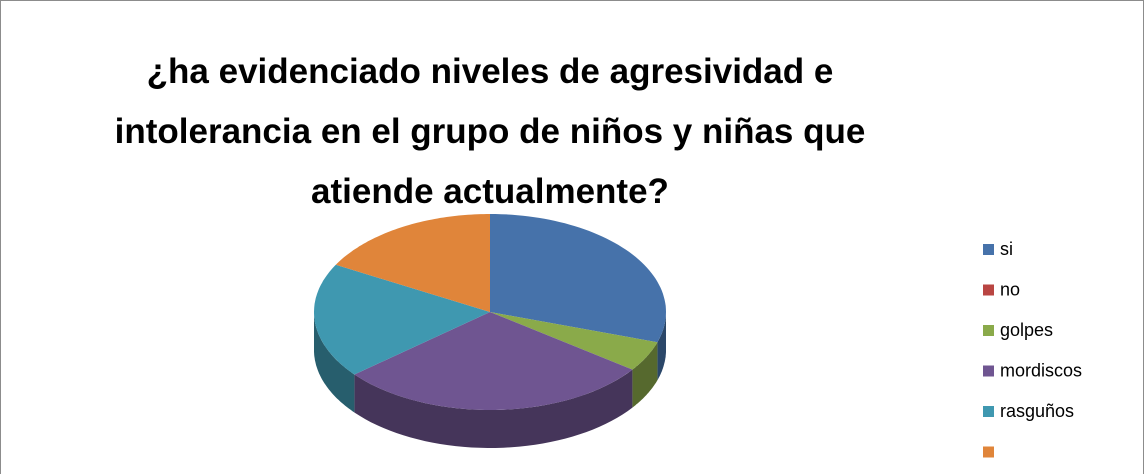 The height and width of the screenshot is (474, 1144). Describe the element at coordinates (1006, 249) in the screenshot. I see `legend-label: si` at that location.